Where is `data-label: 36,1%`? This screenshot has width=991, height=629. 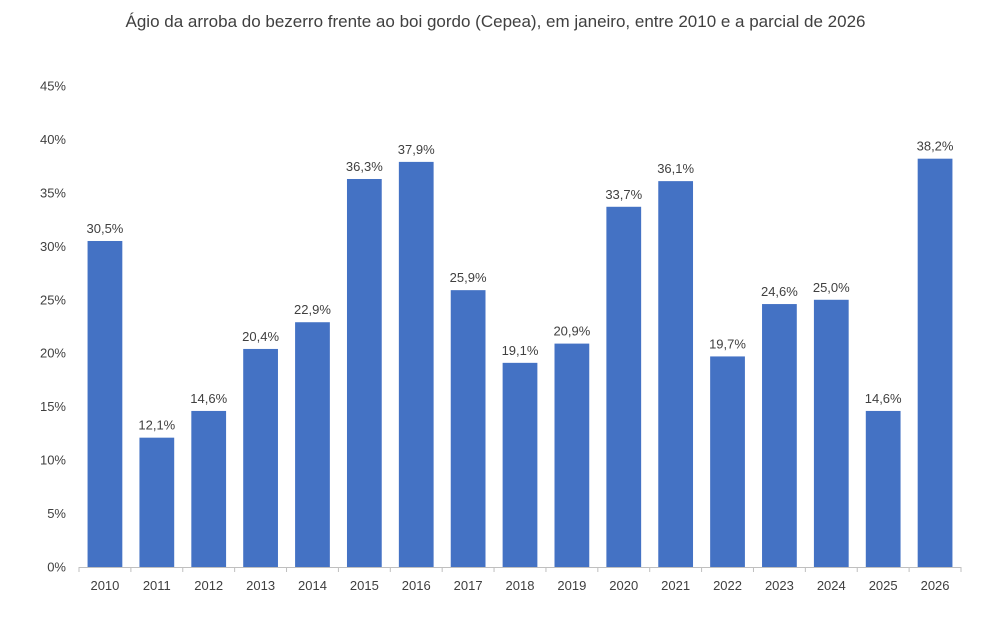
data-label: 36,1% is located at coordinates (675, 168).